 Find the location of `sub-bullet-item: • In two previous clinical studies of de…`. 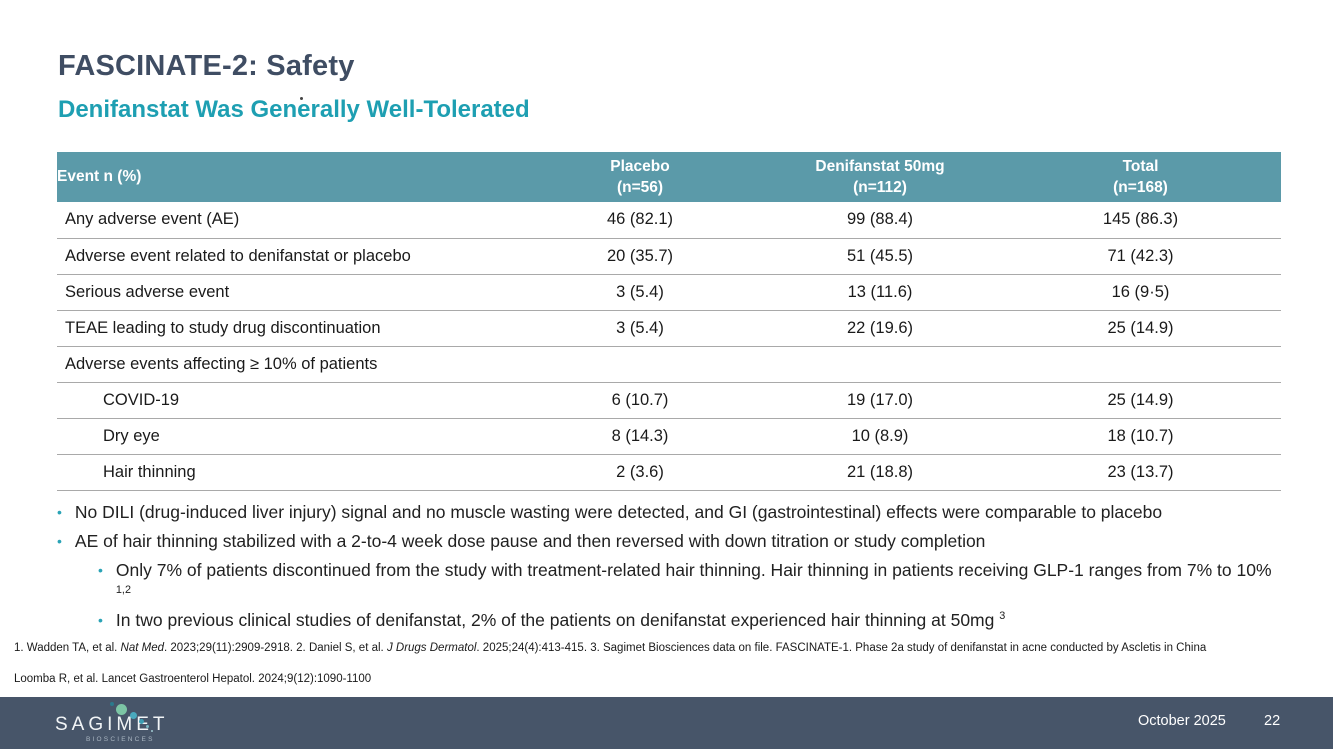

sub-bullet-item: • In two previous clinical studies of de… is located at coordinates (552, 620).